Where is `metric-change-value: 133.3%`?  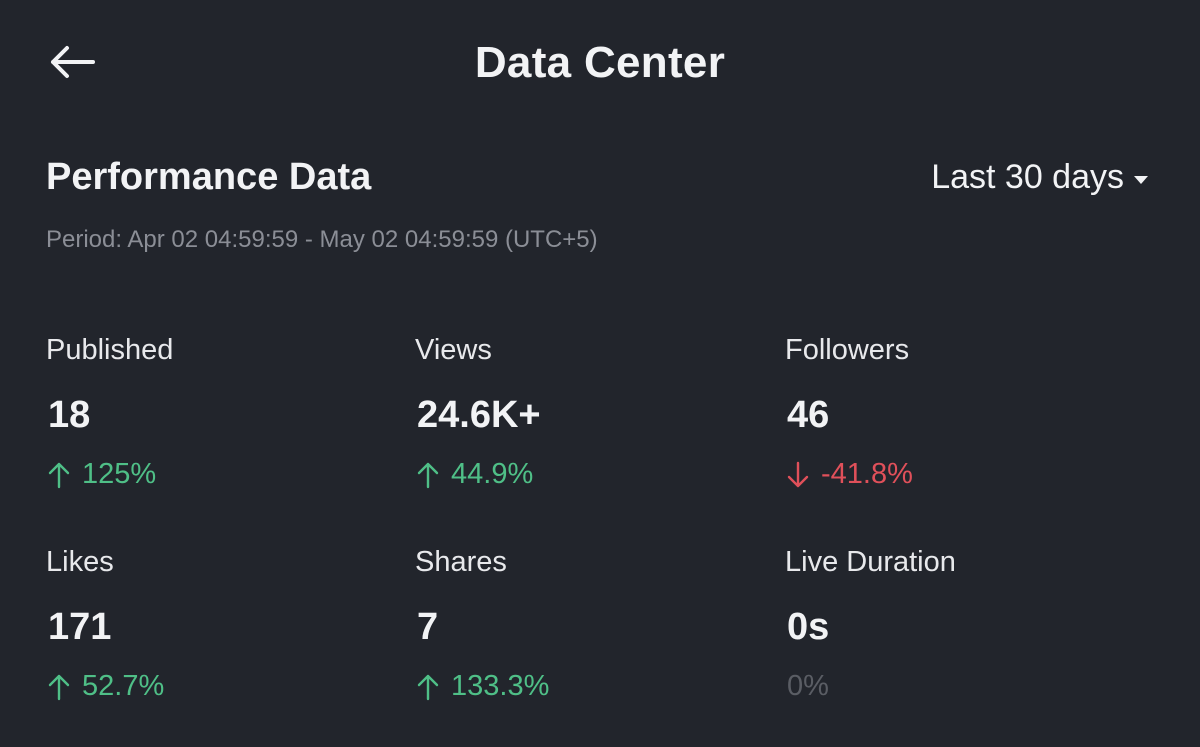 metric-change-value: 133.3% is located at coordinates (500, 686).